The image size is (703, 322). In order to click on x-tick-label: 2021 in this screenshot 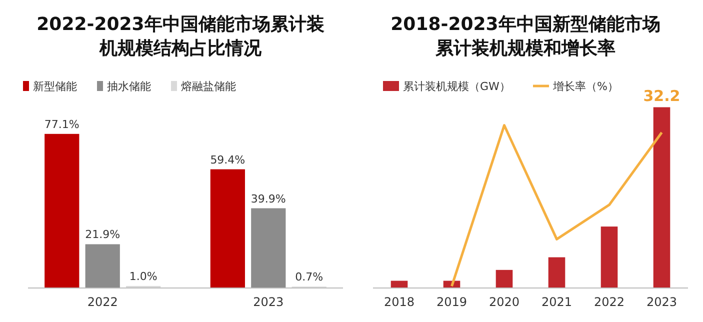, I will do `click(556, 302)`.